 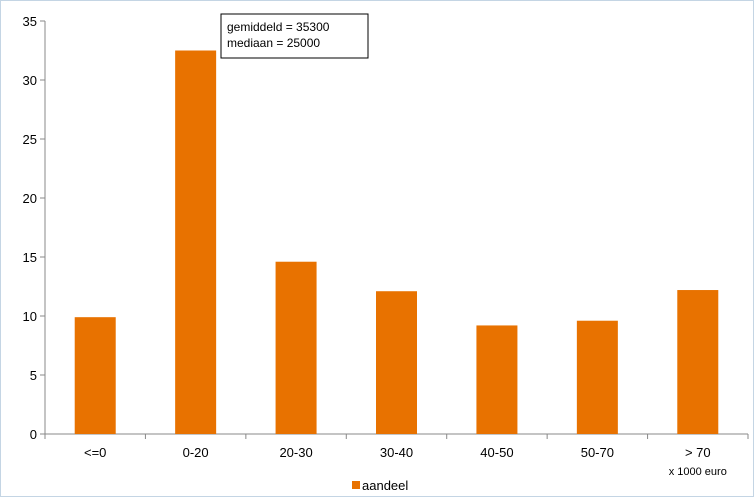 I want to click on x-tick-label: 30-40, so click(x=396, y=452).